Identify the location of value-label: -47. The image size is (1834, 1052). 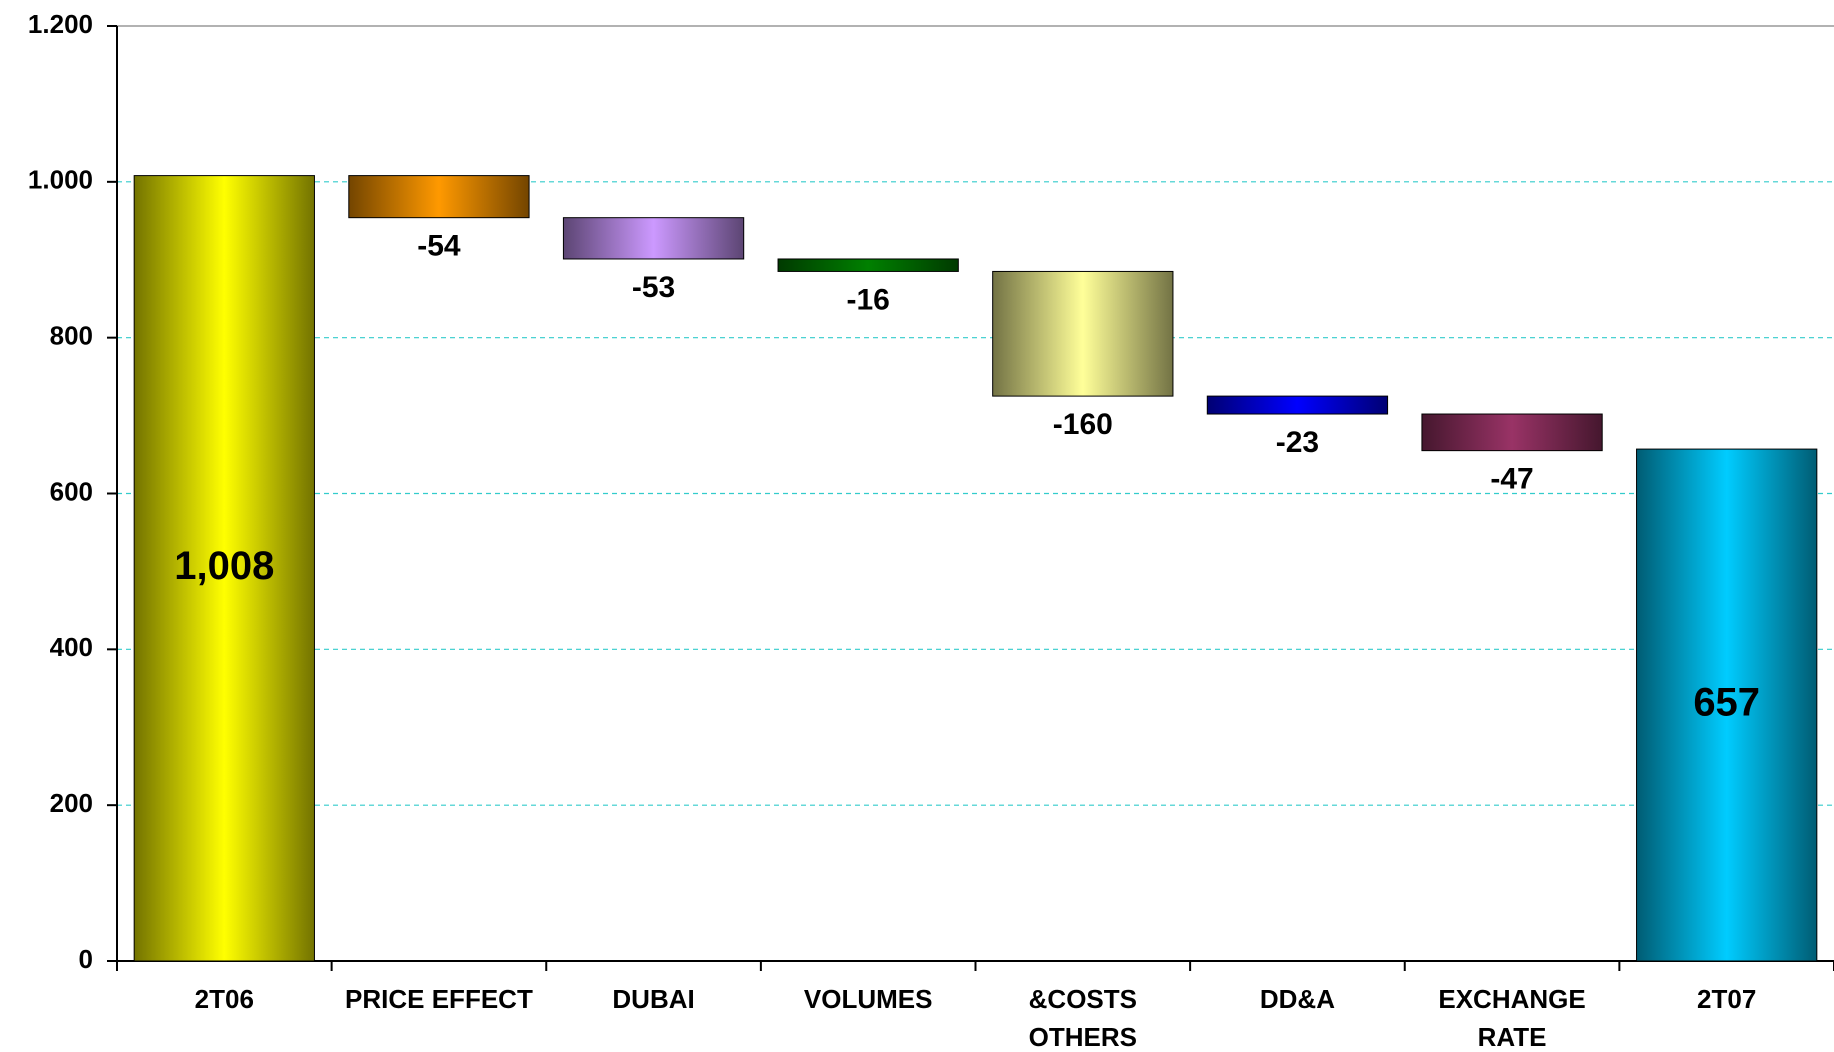
(1511, 479).